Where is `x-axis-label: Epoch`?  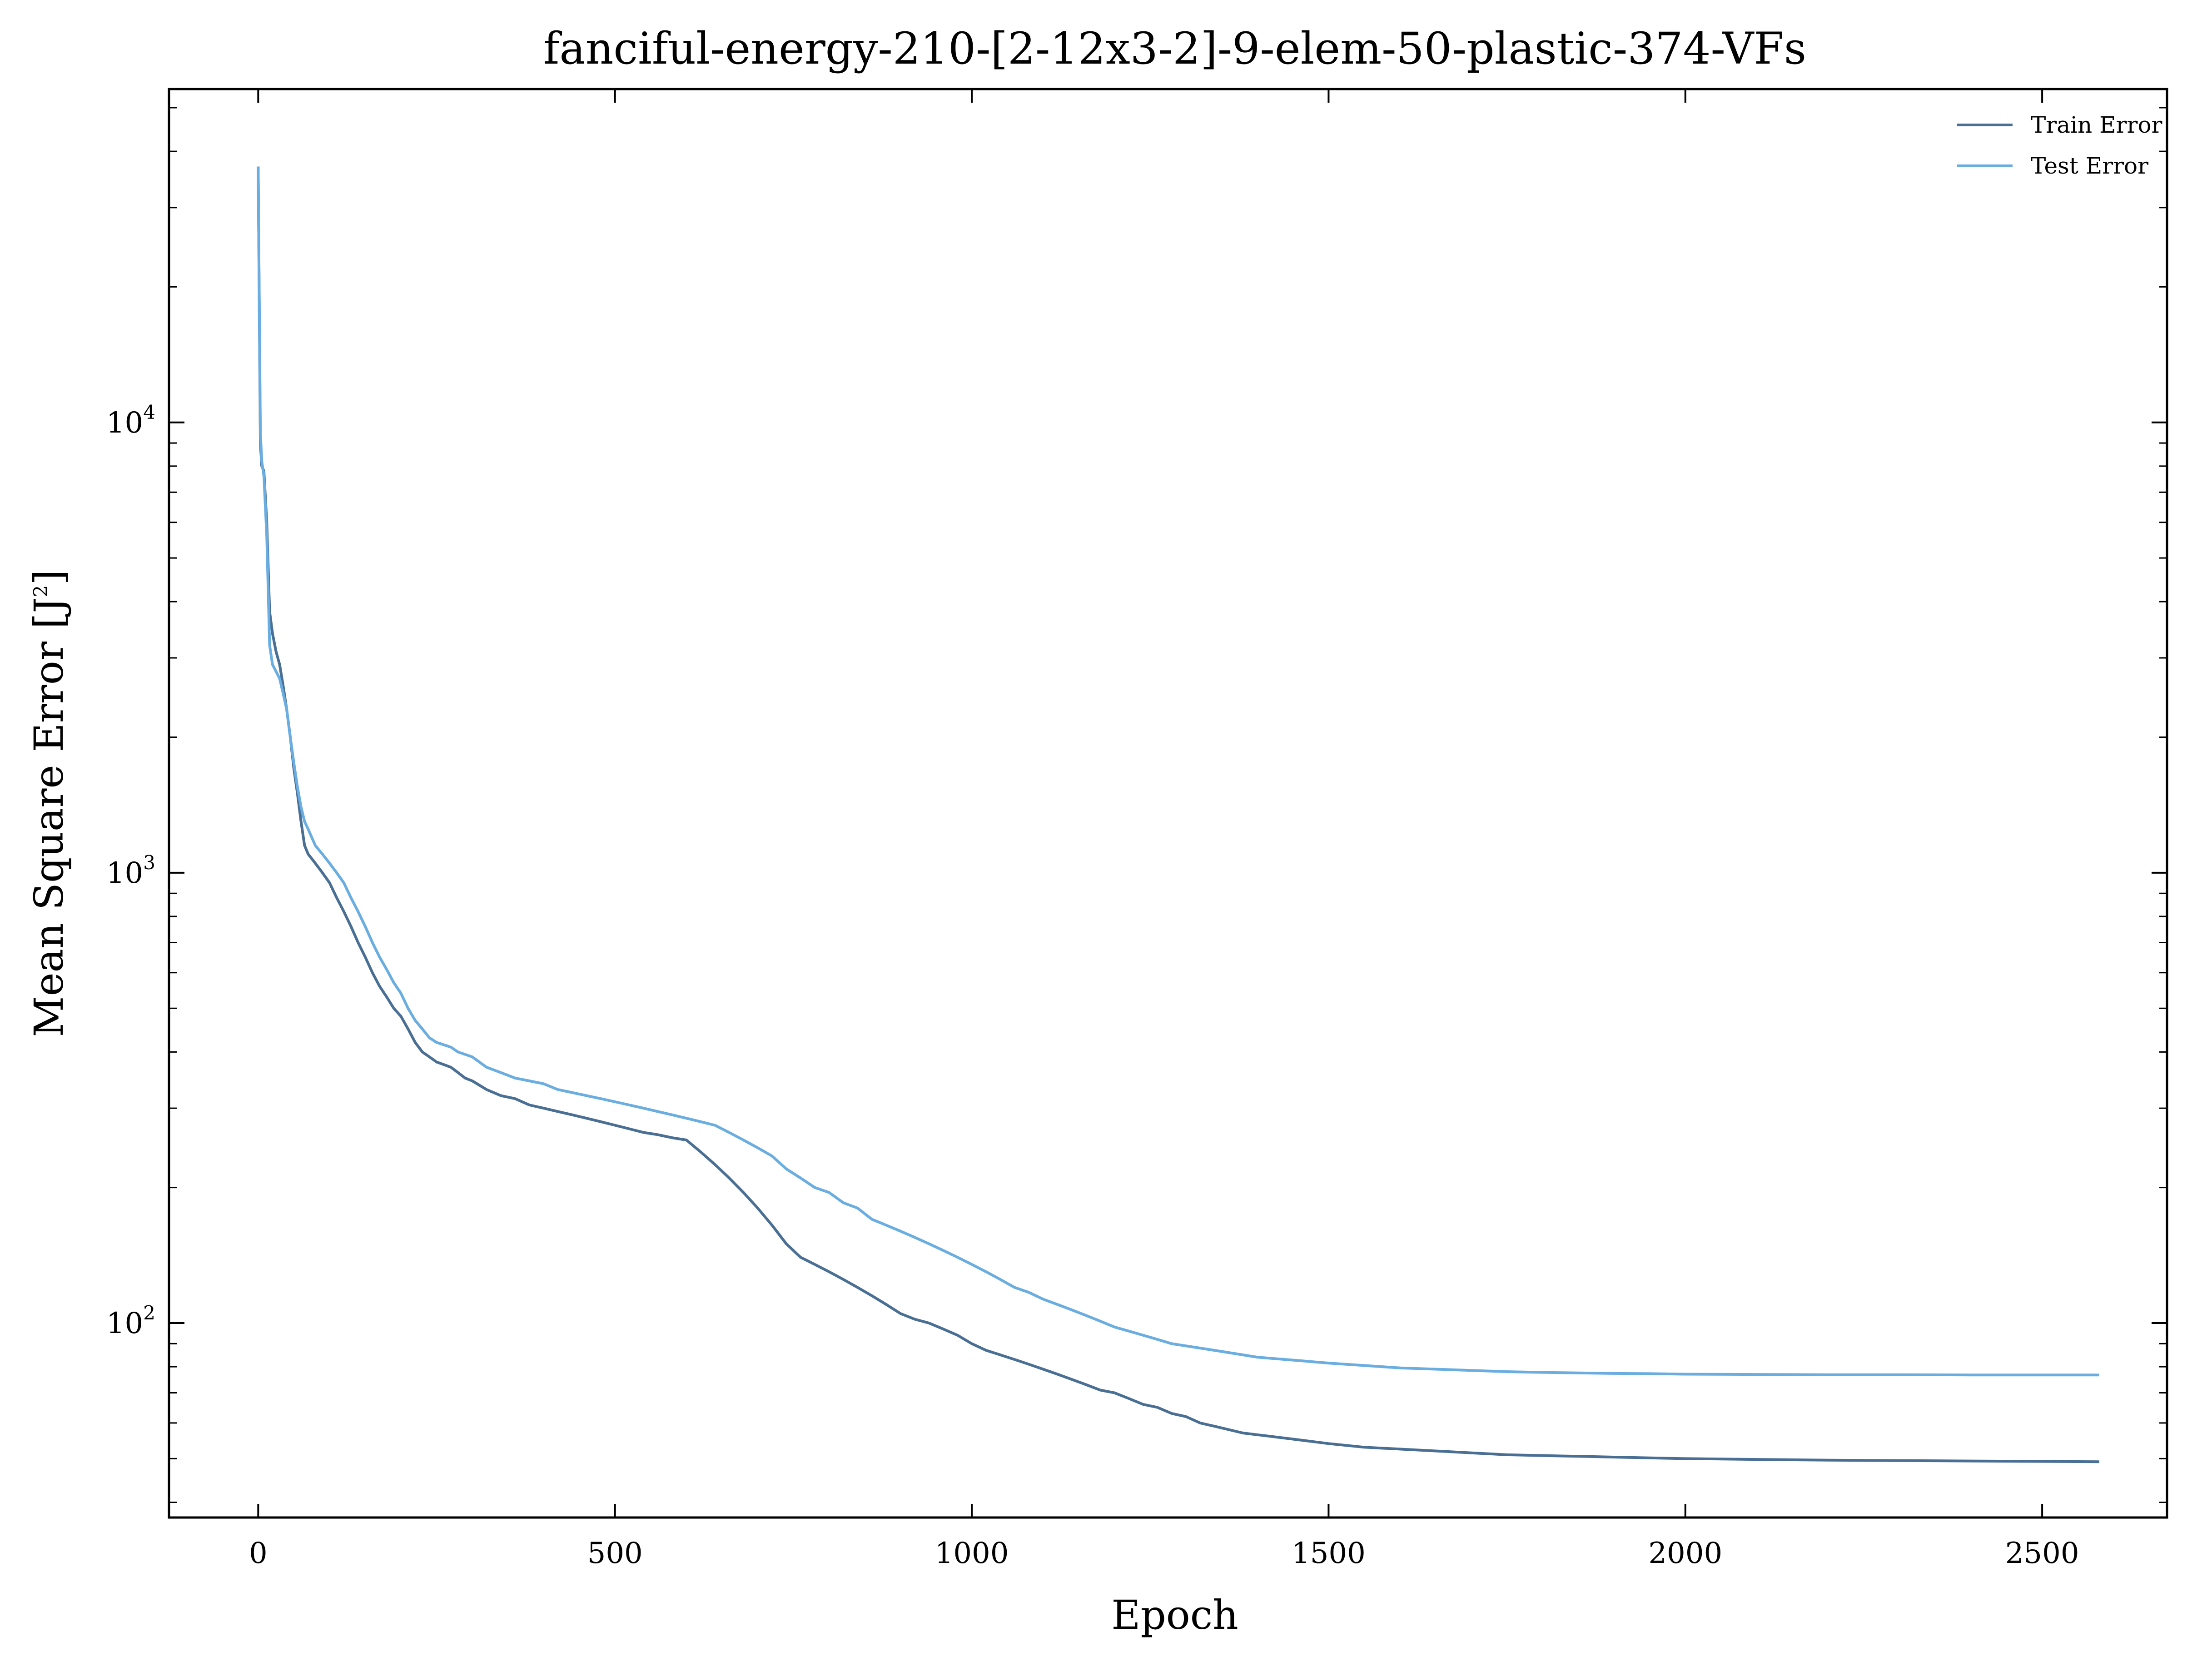 x-axis-label: Epoch is located at coordinates (1175, 1615).